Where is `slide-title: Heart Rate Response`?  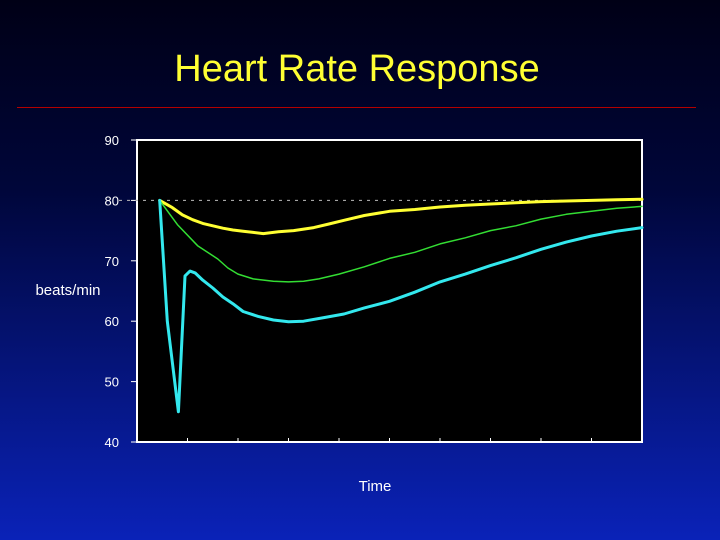
slide-title: Heart Rate Response is located at coordinates (357, 69).